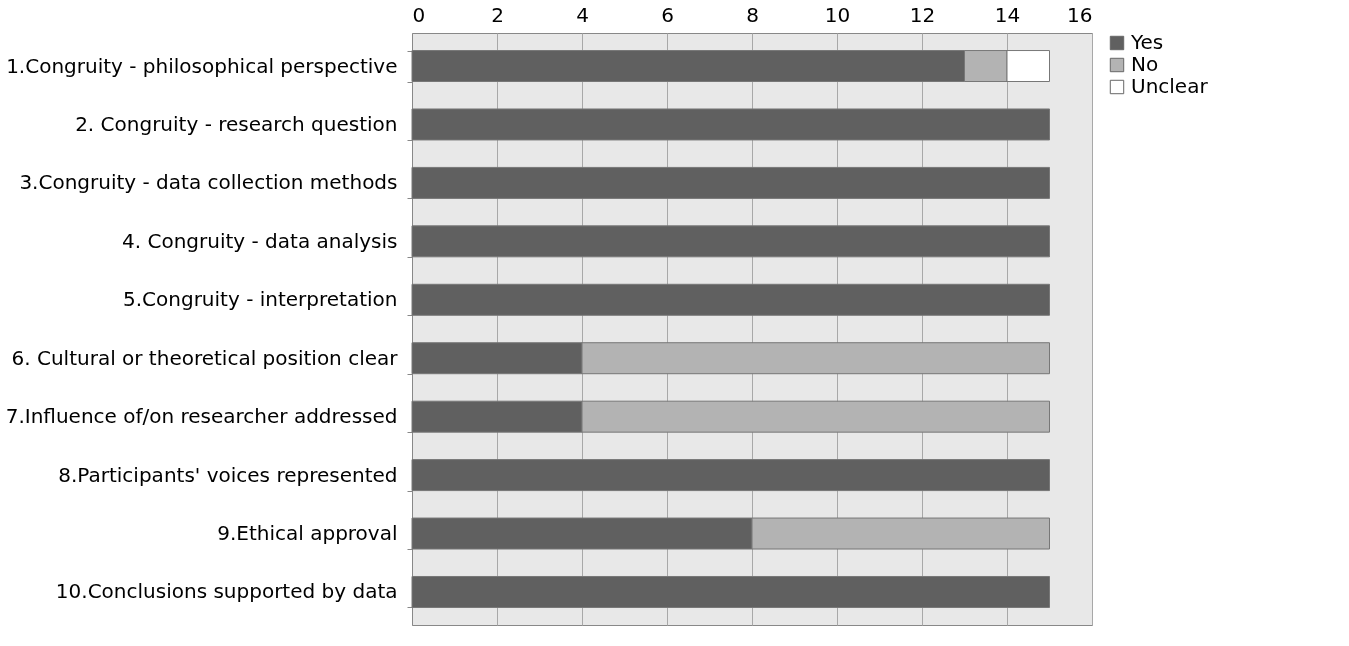 This screenshot has height=646, width=1349. I want to click on legend-label: Yes, so click(1147, 42).